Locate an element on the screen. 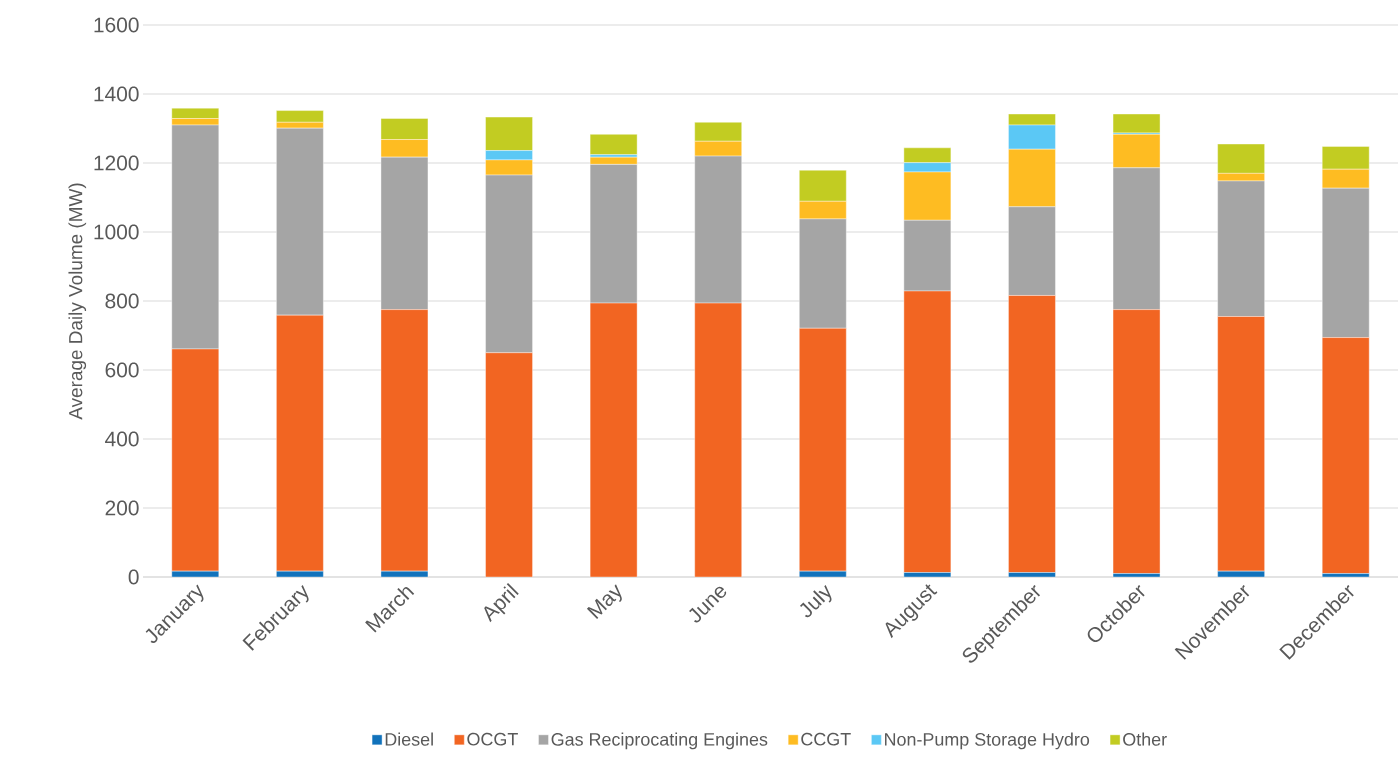  y-tick-label: 0 is located at coordinates (133, 577).